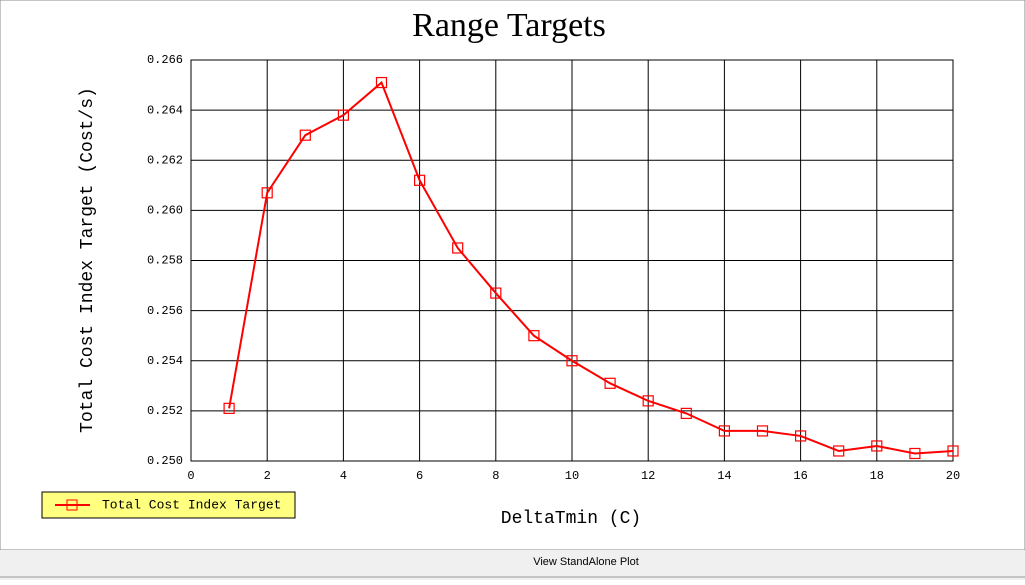  Describe the element at coordinates (191, 504) in the screenshot. I see `legend-label: Total Cost Index Target` at that location.